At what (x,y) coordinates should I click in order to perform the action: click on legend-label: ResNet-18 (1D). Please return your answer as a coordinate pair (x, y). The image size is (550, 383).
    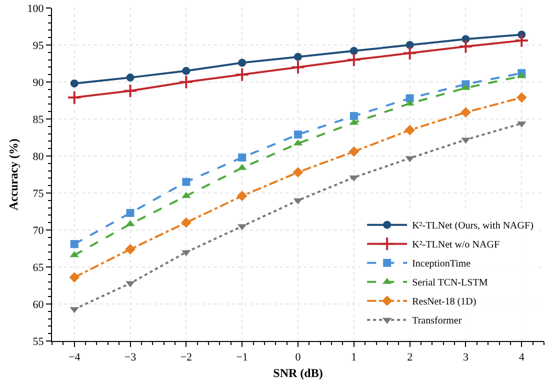
    Looking at the image, I should click on (444, 302).